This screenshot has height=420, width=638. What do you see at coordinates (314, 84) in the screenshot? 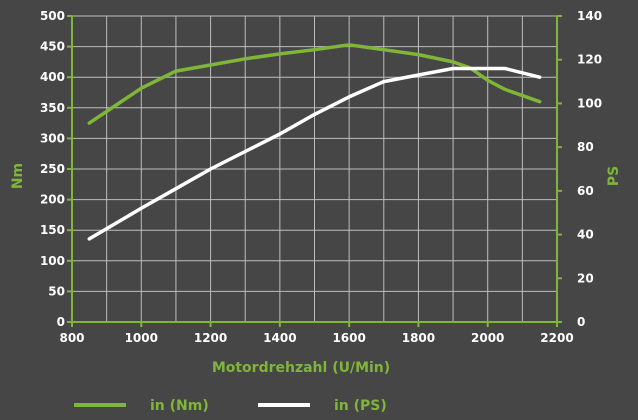
I see `series-line-nm` at bounding box center [314, 84].